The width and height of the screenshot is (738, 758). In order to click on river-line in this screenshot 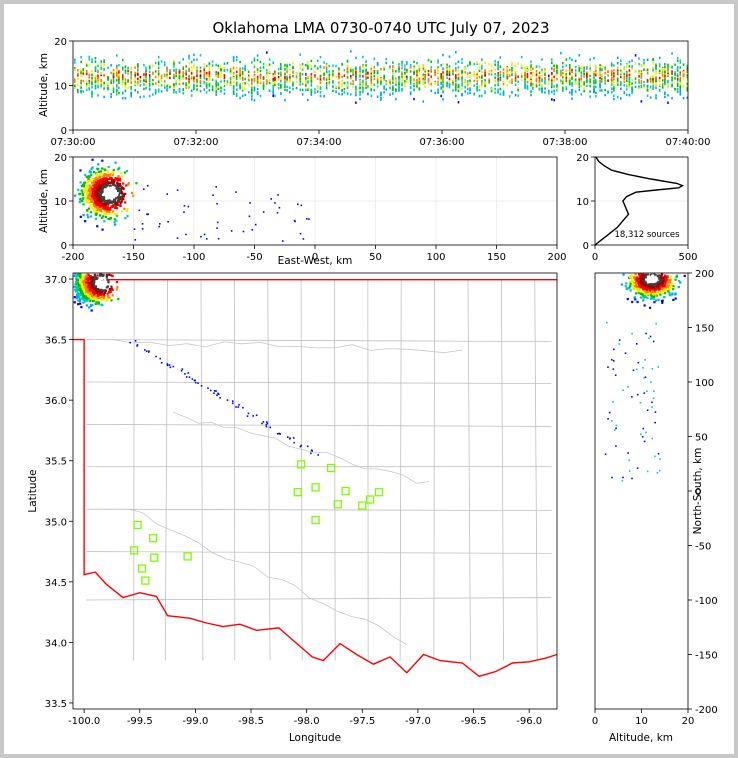, I will do `click(267, 576)`.